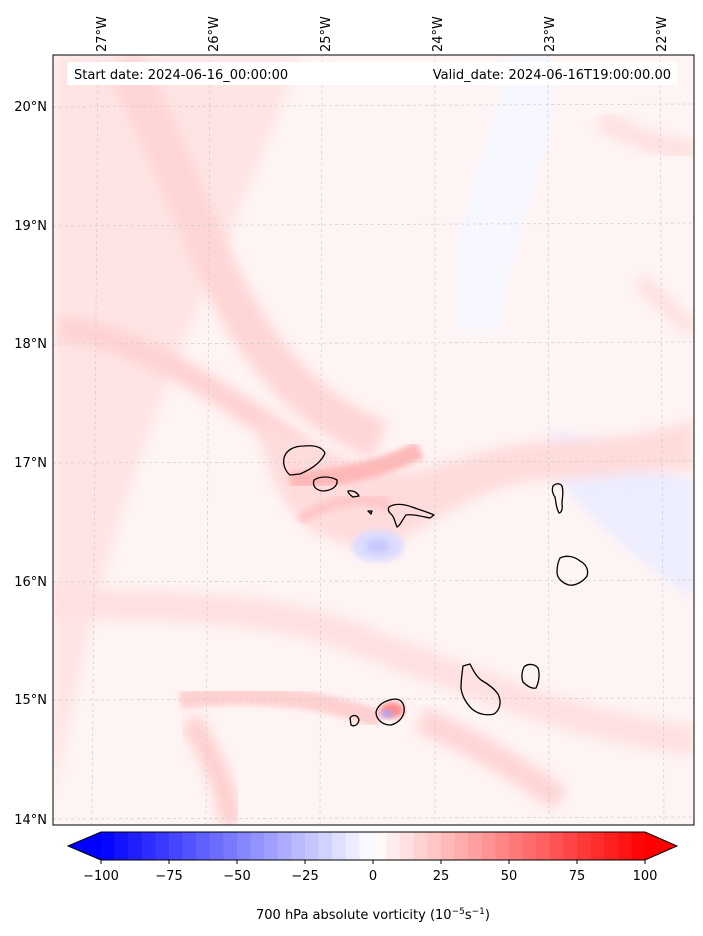 Image resolution: width=703 pixels, height=936 pixels. Describe the element at coordinates (102, 34) in the screenshot. I see `lon-label-27w: 27°W` at that location.